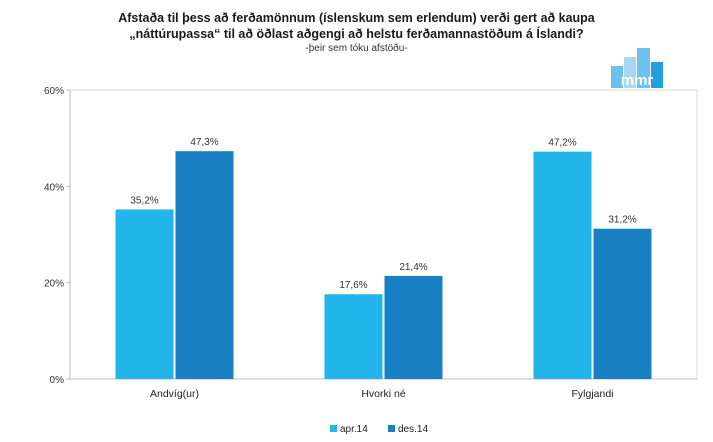 This screenshot has height=442, width=713. Describe the element at coordinates (144, 294) in the screenshot. I see `bar-apr.14-0` at that location.